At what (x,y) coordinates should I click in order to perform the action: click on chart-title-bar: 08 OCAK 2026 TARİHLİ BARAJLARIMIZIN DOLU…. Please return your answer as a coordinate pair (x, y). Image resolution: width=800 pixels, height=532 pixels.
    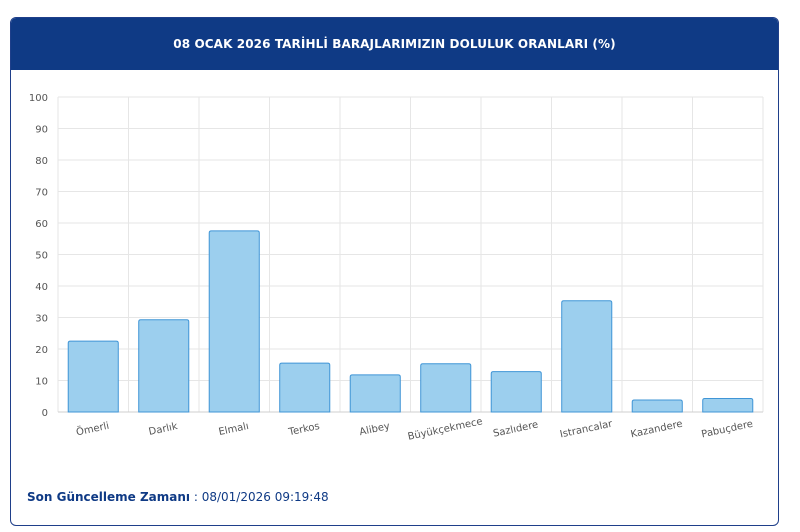
    Looking at the image, I should click on (394, 44).